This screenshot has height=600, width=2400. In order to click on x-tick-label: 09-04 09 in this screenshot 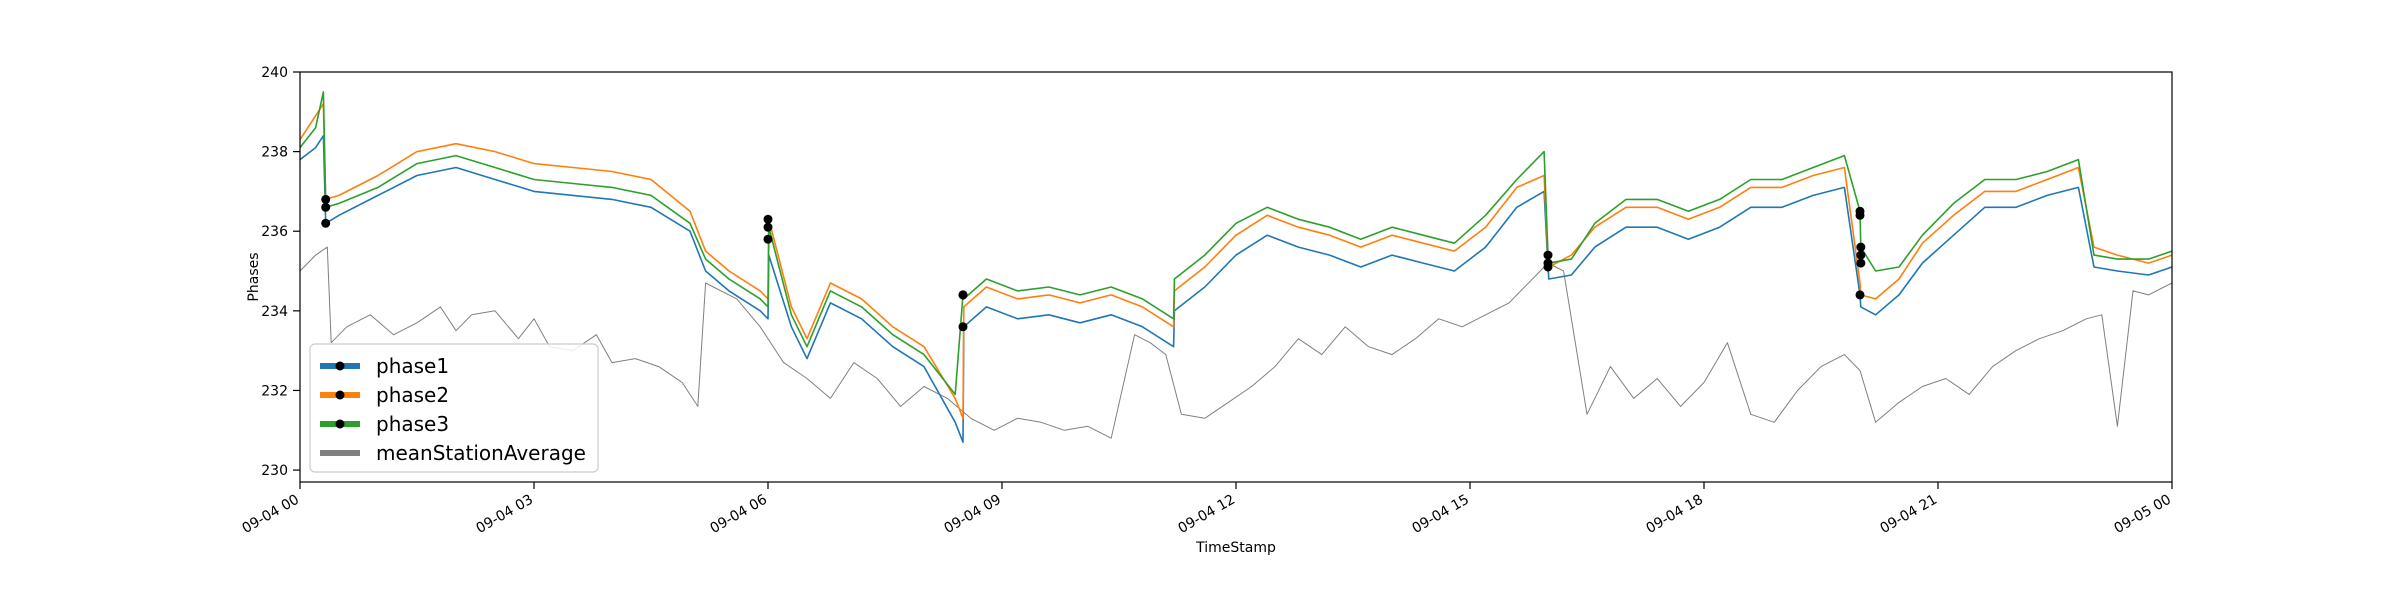, I will do `click(972, 514)`.